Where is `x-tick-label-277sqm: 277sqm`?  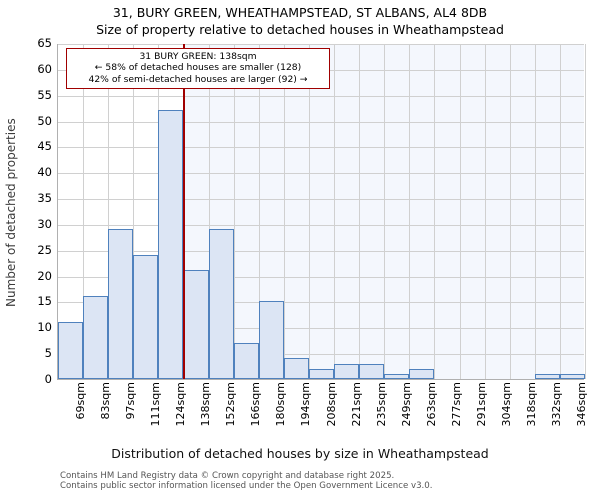
x-tick-label-277sqm: 277sqm is located at coordinates (456, 404).